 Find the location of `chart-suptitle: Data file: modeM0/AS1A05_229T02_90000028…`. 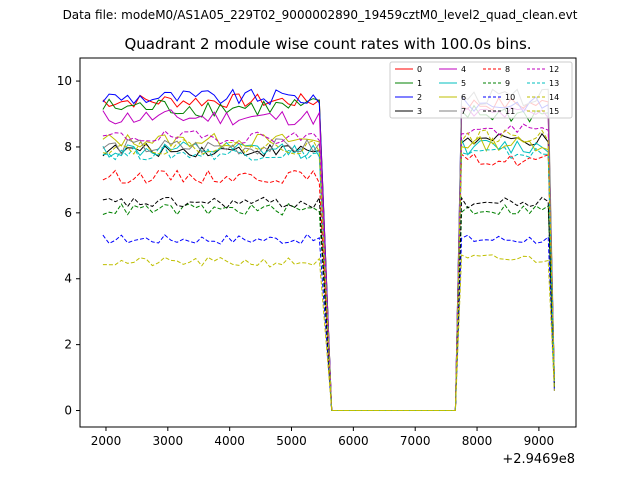

chart-suptitle: Data file: modeM0/AS1A05_229T02_90000028… is located at coordinates (320, 15).